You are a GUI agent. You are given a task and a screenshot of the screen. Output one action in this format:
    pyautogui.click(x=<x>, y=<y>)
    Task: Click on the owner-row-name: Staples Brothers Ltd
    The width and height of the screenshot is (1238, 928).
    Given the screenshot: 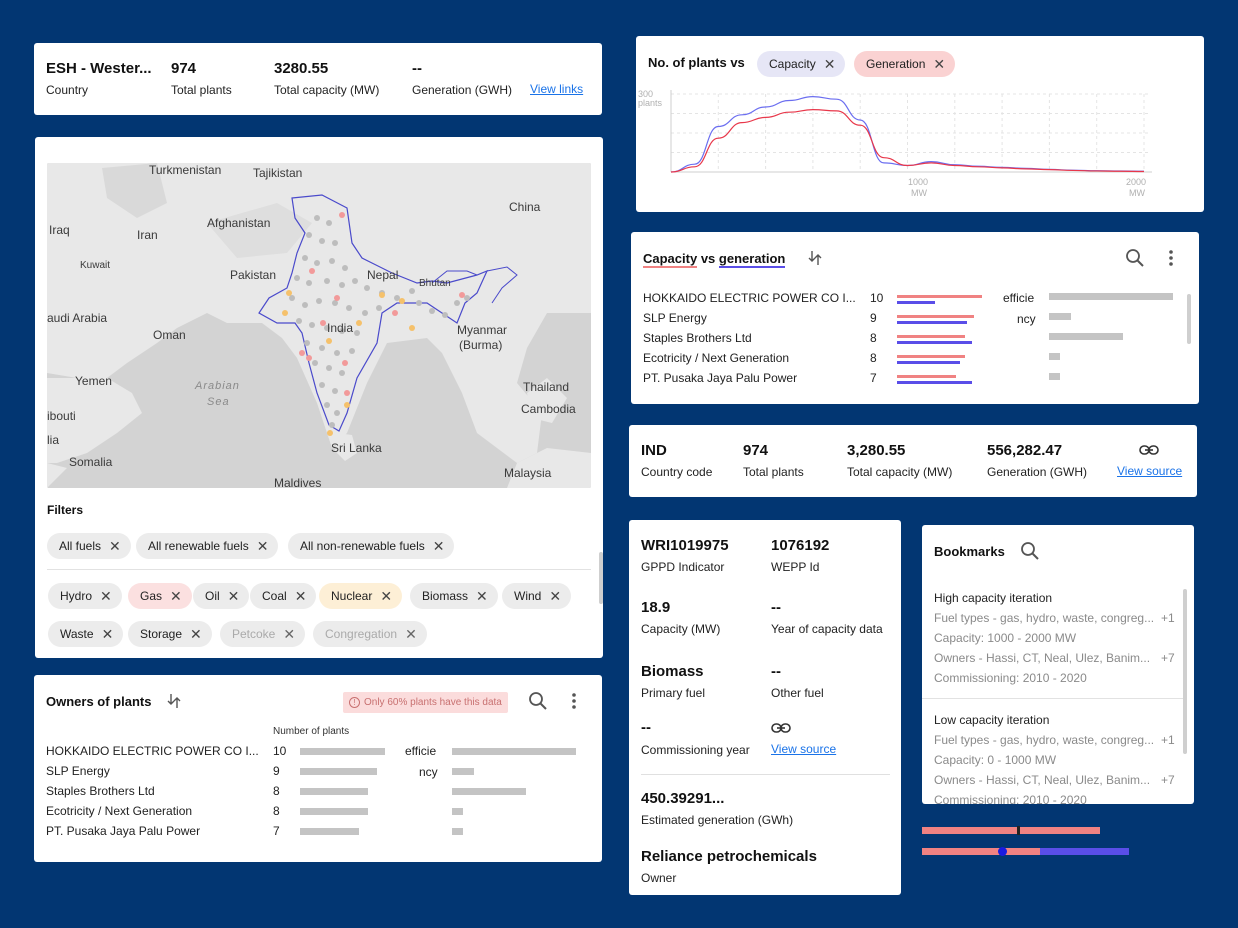 What is the action you would take?
    pyautogui.click(x=100, y=791)
    